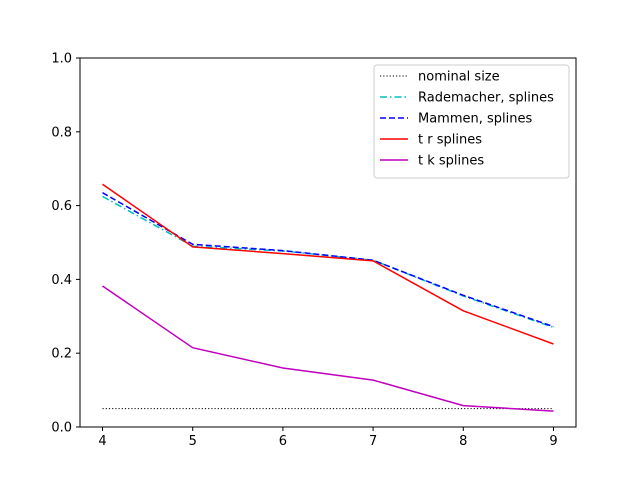 This screenshot has width=640, height=480. I want to click on legend-label: Rademacher, splines, so click(486, 98).